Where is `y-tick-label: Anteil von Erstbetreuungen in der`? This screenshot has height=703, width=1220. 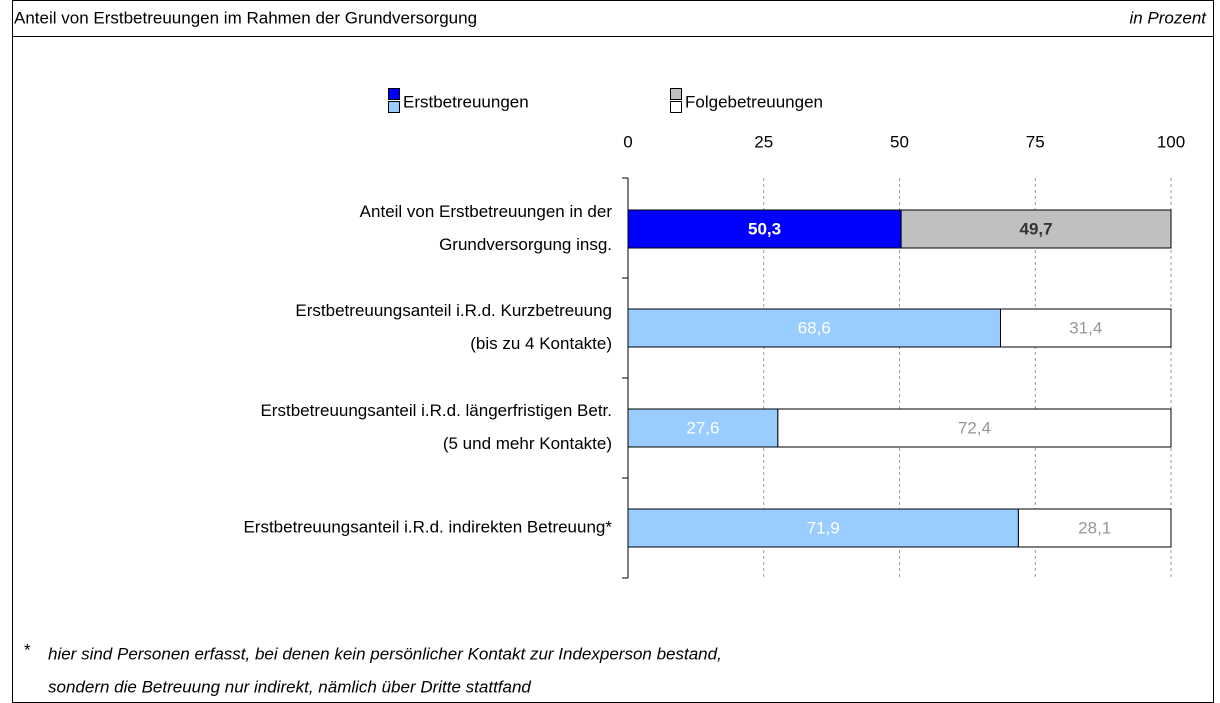 y-tick-label: Anteil von Erstbetreuungen in der is located at coordinates (486, 211).